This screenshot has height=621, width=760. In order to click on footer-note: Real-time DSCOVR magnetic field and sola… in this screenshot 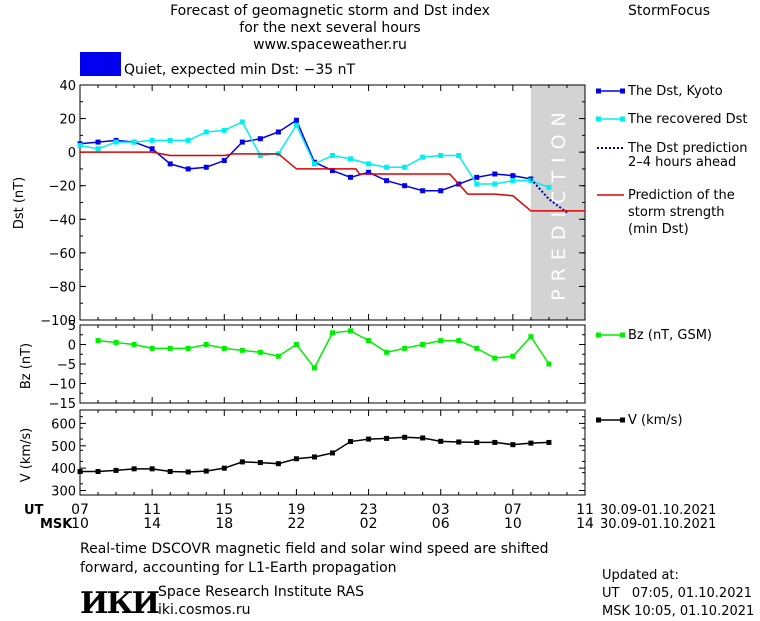, I will do `click(340, 559)`.